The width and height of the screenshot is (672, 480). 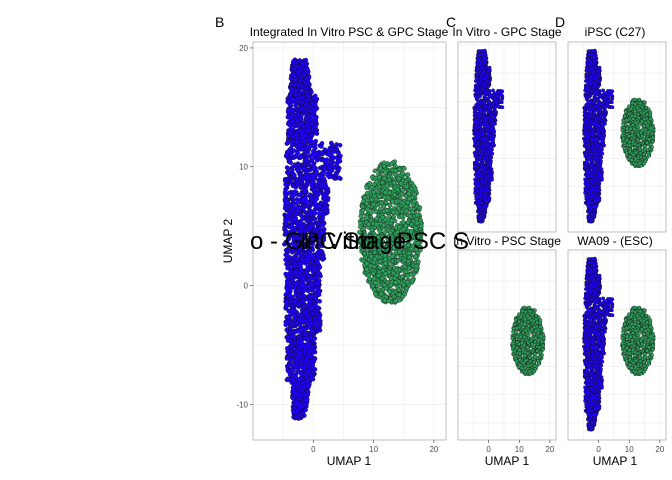 I want to click on y-tick-label: 0, so click(x=246, y=286).